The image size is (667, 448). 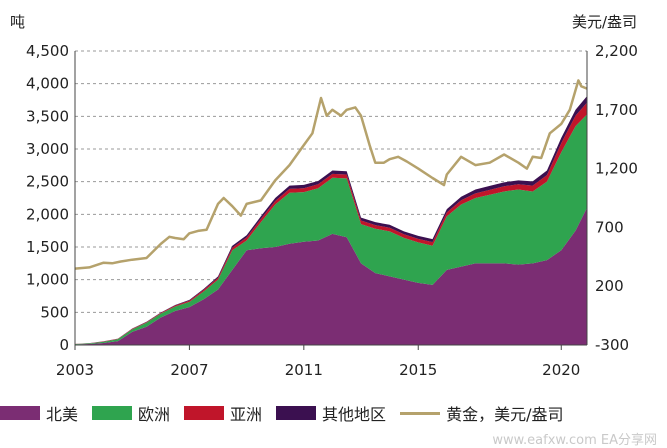 I want to click on left-tick-label: 0, so click(x=64, y=345).